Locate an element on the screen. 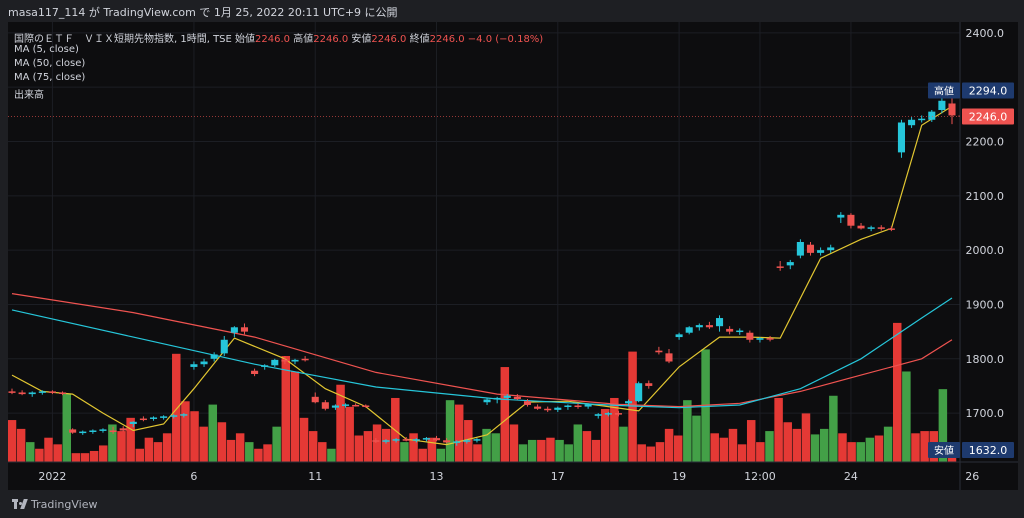 The width and height of the screenshot is (1024, 518). time-tick-label-4: 17 is located at coordinates (558, 476).